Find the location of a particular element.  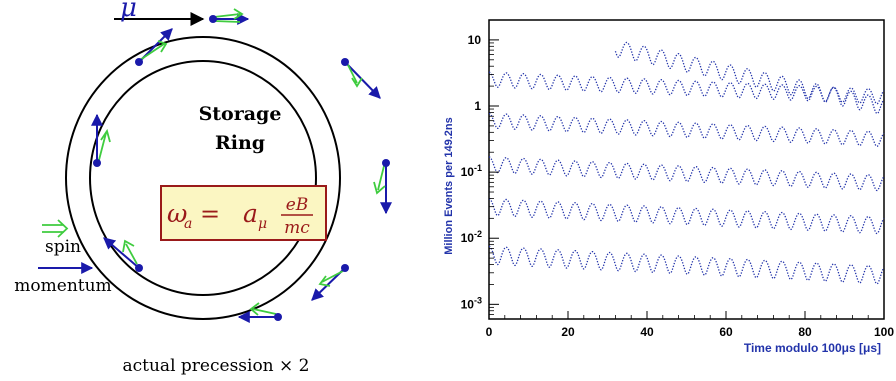

x-ticks: 0 20 40 60 80 100 is located at coordinates (690, 325).